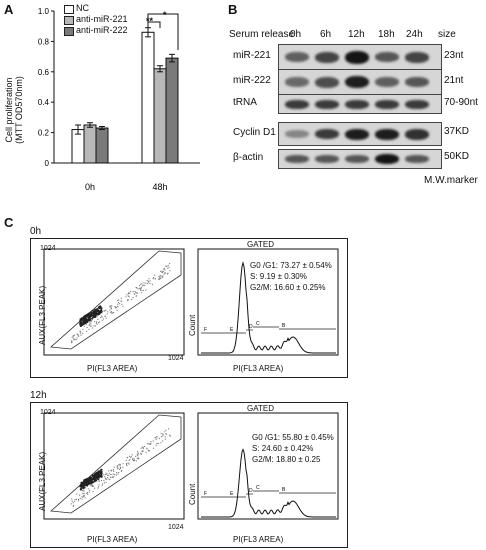 This screenshot has width=486, height=550. I want to click on timepoint-18h: 18h, so click(386, 34).